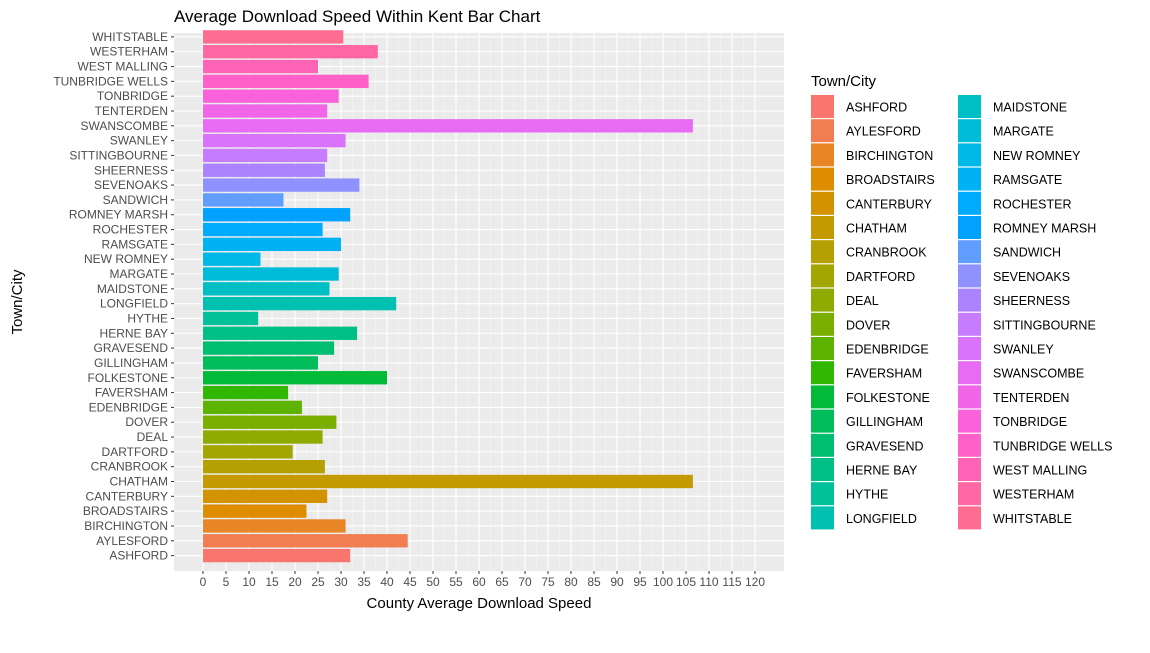  I want to click on bar-edenbridge, so click(252, 407).